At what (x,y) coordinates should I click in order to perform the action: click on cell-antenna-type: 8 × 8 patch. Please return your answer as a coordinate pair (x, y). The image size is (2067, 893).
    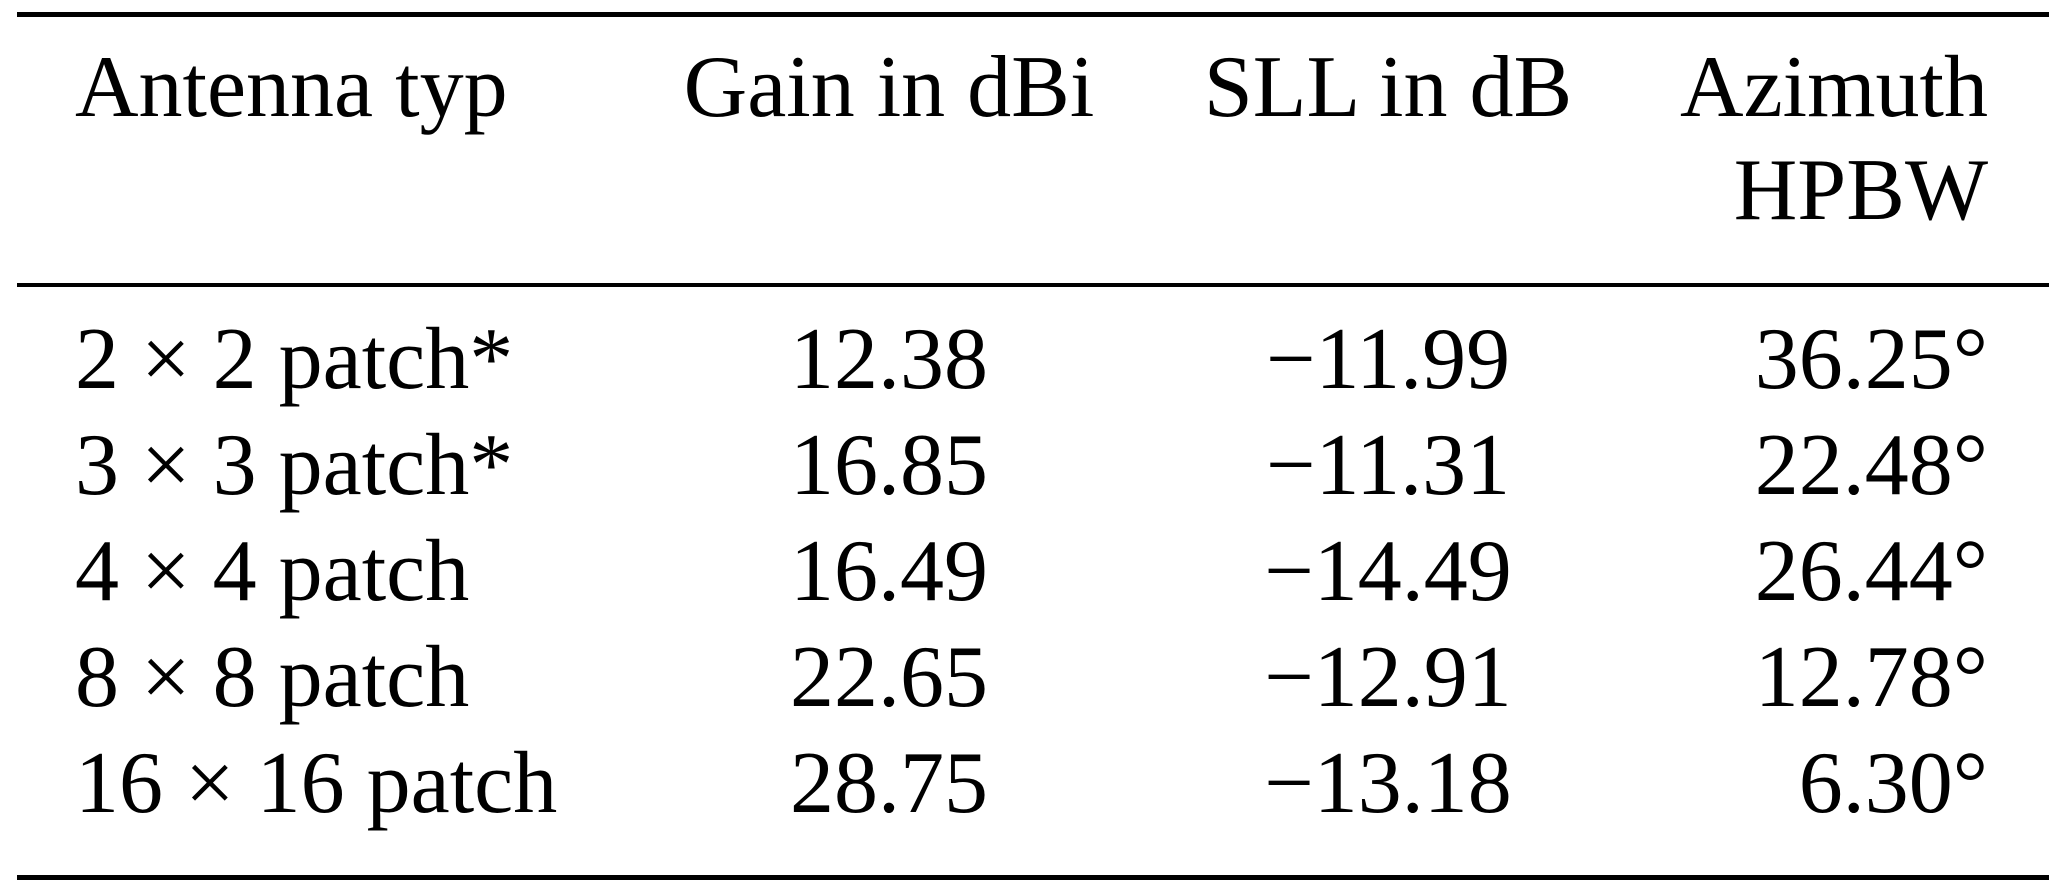
    Looking at the image, I should click on (272, 677).